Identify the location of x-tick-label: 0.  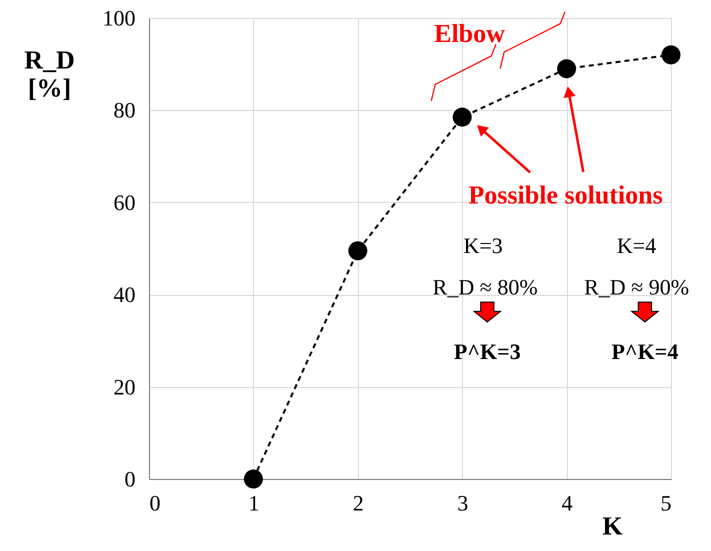
(155, 503).